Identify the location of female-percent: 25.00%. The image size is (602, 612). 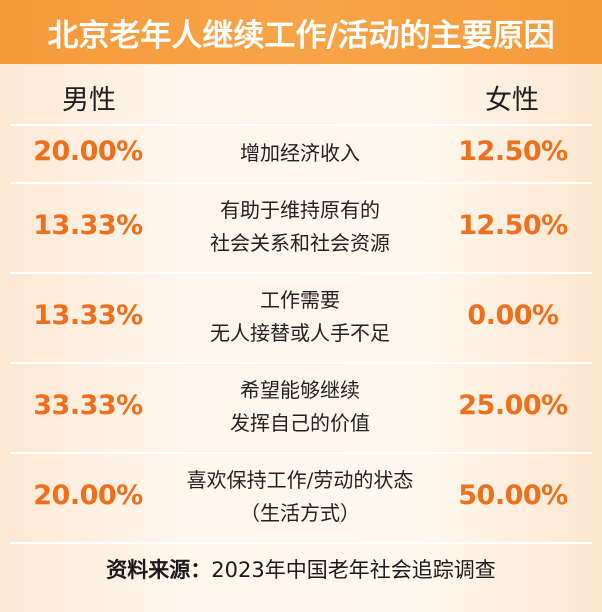
(513, 405).